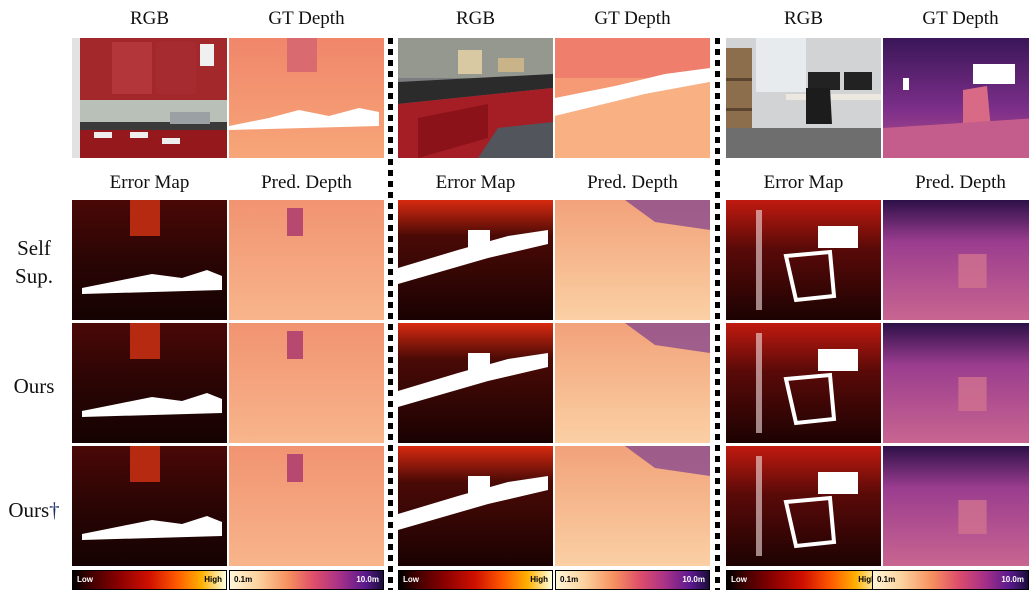  What do you see at coordinates (149, 18) in the screenshot?
I see `header-rgb-1: RGB` at bounding box center [149, 18].